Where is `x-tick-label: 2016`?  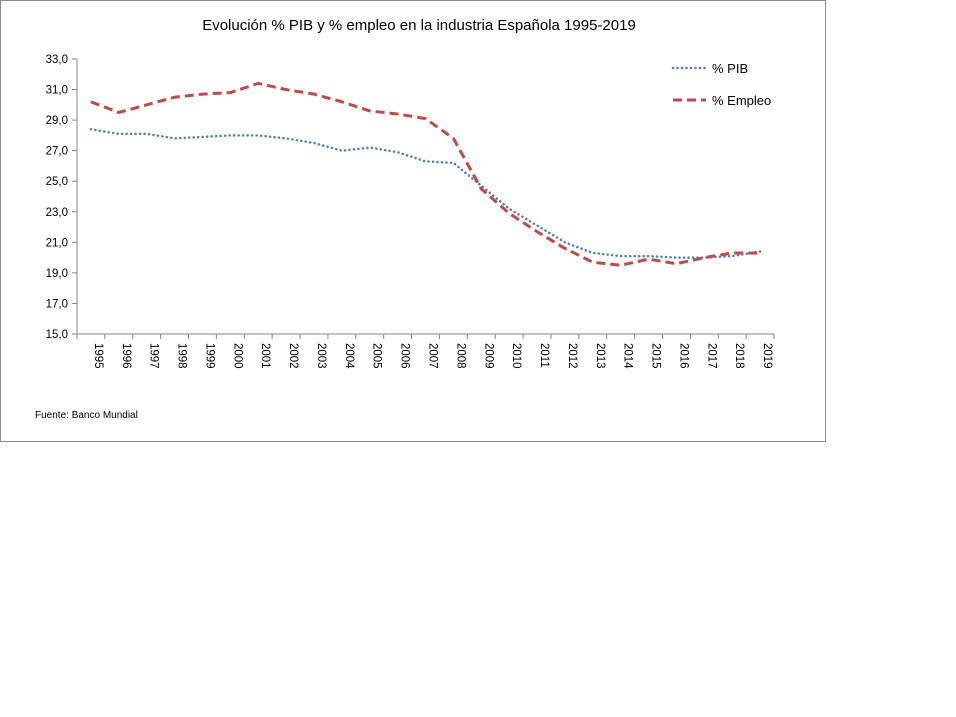 x-tick-label: 2016 is located at coordinates (683, 356).